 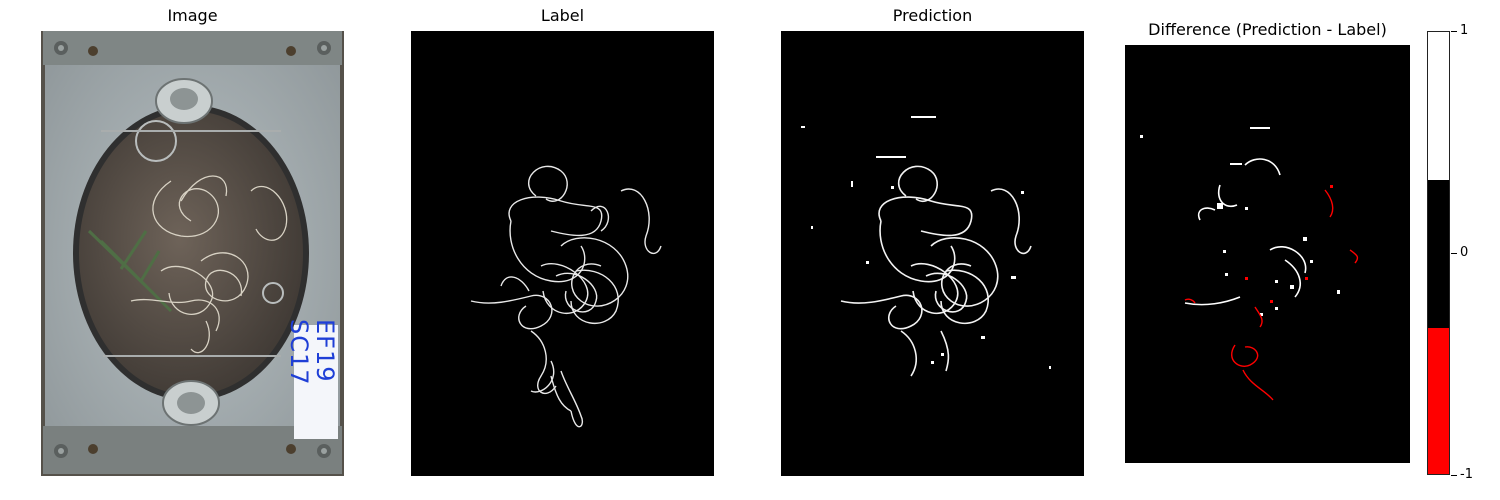 What do you see at coordinates (1249, 264) in the screenshot?
I see `difference-map-drawing` at bounding box center [1249, 264].